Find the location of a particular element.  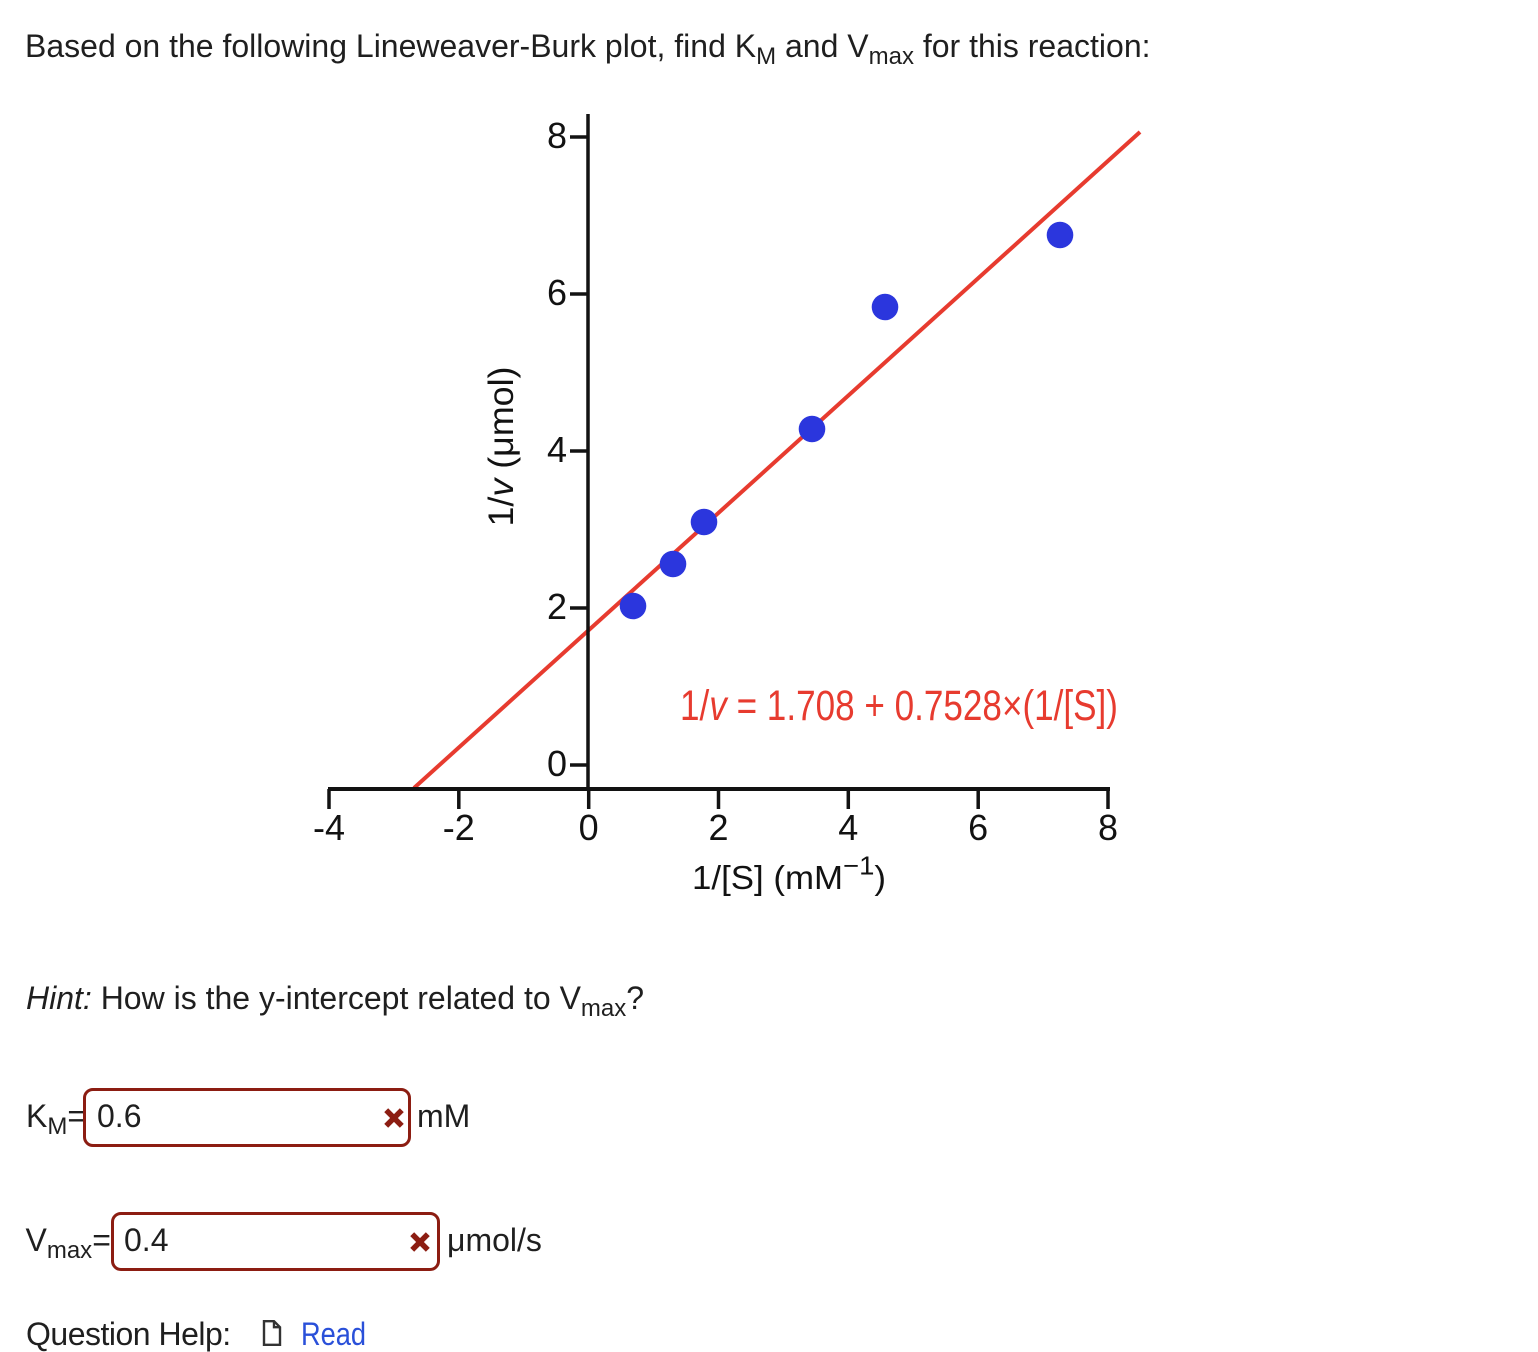

svg-text: -2 is located at coordinates (459, 827).